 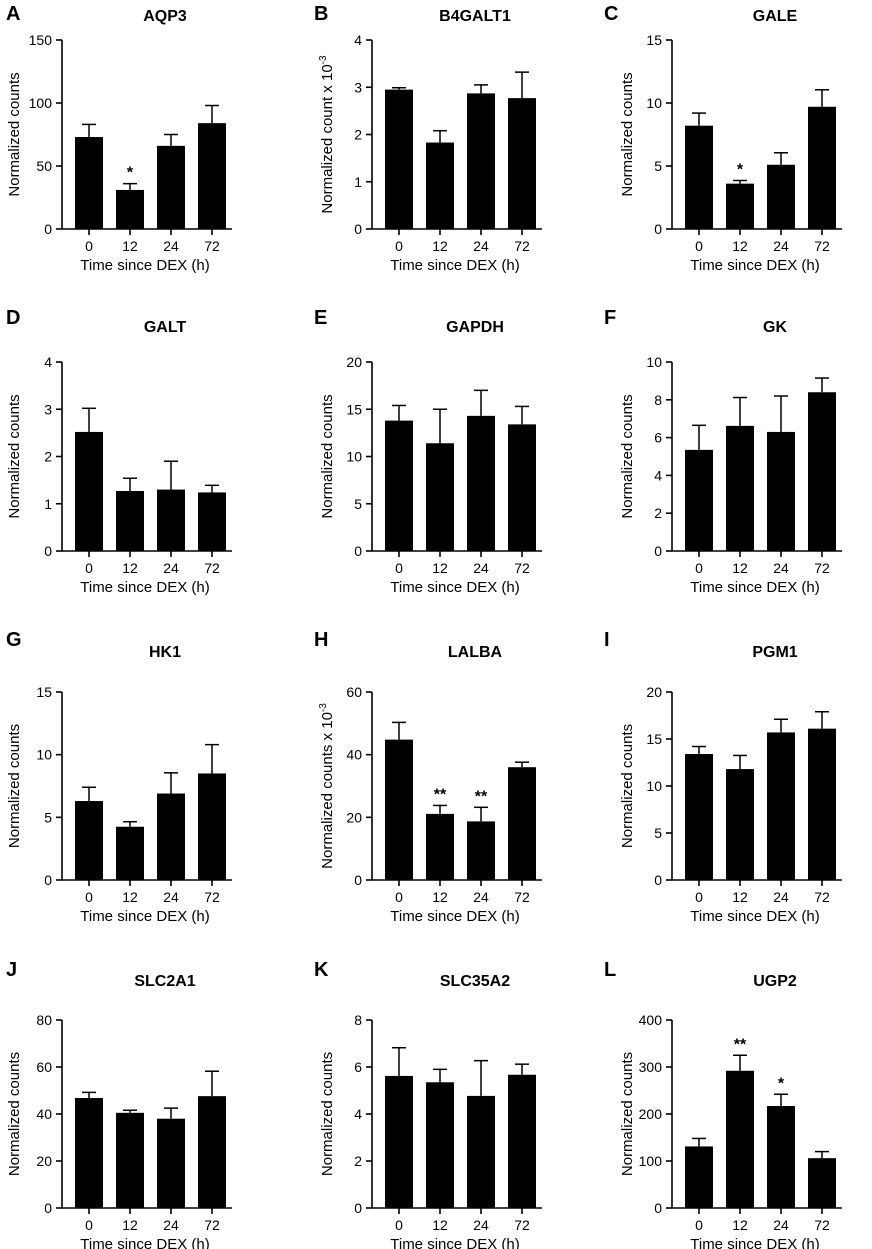 I want to click on panel-letter: E, so click(x=320, y=318).